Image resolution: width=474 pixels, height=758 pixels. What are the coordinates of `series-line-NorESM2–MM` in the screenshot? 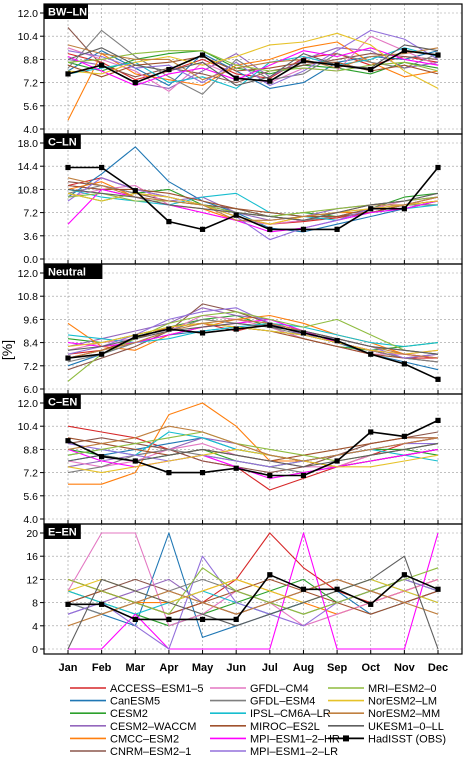 It's located at (253, 338).